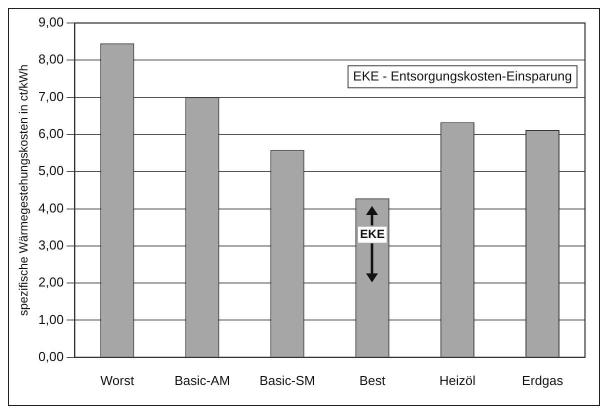  What do you see at coordinates (51, 134) in the screenshot?
I see `y-tick-label: 6,00` at bounding box center [51, 134].